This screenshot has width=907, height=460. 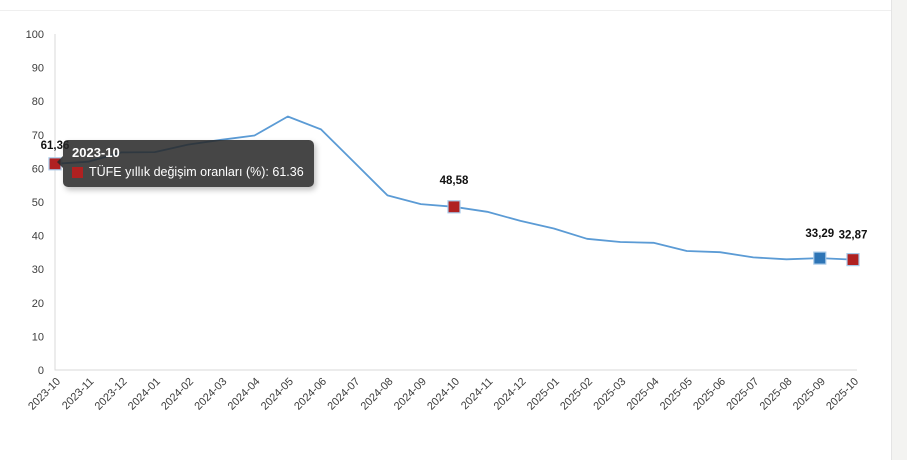 I want to click on y-tick-label: 30, so click(x=38, y=270).